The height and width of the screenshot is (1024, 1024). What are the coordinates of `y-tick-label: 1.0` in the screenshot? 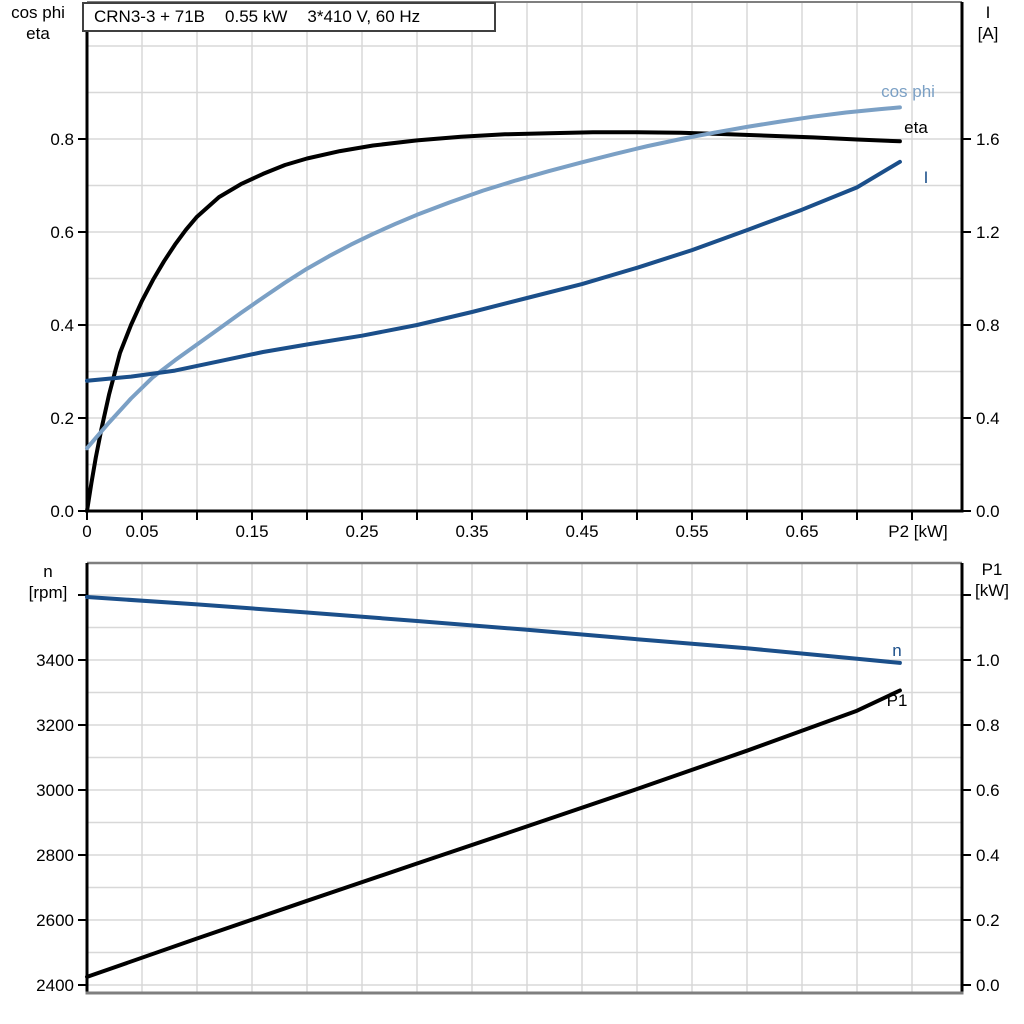 It's located at (988, 660).